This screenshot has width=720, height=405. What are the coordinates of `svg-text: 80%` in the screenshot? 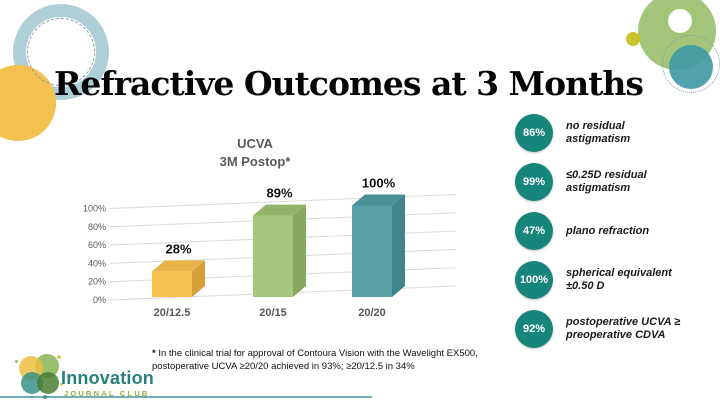 It's located at (97, 227).